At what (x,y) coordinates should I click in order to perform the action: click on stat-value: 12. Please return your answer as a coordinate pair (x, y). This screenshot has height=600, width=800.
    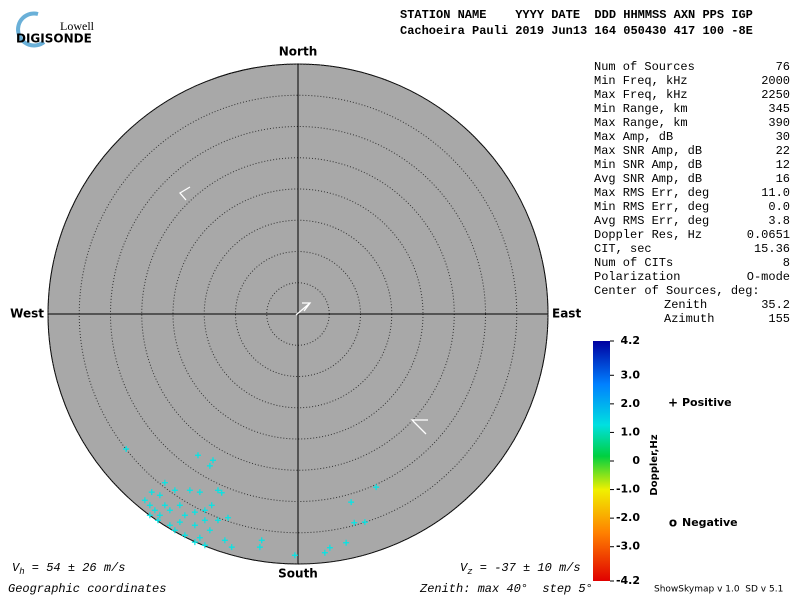
    Looking at the image, I should click on (783, 165).